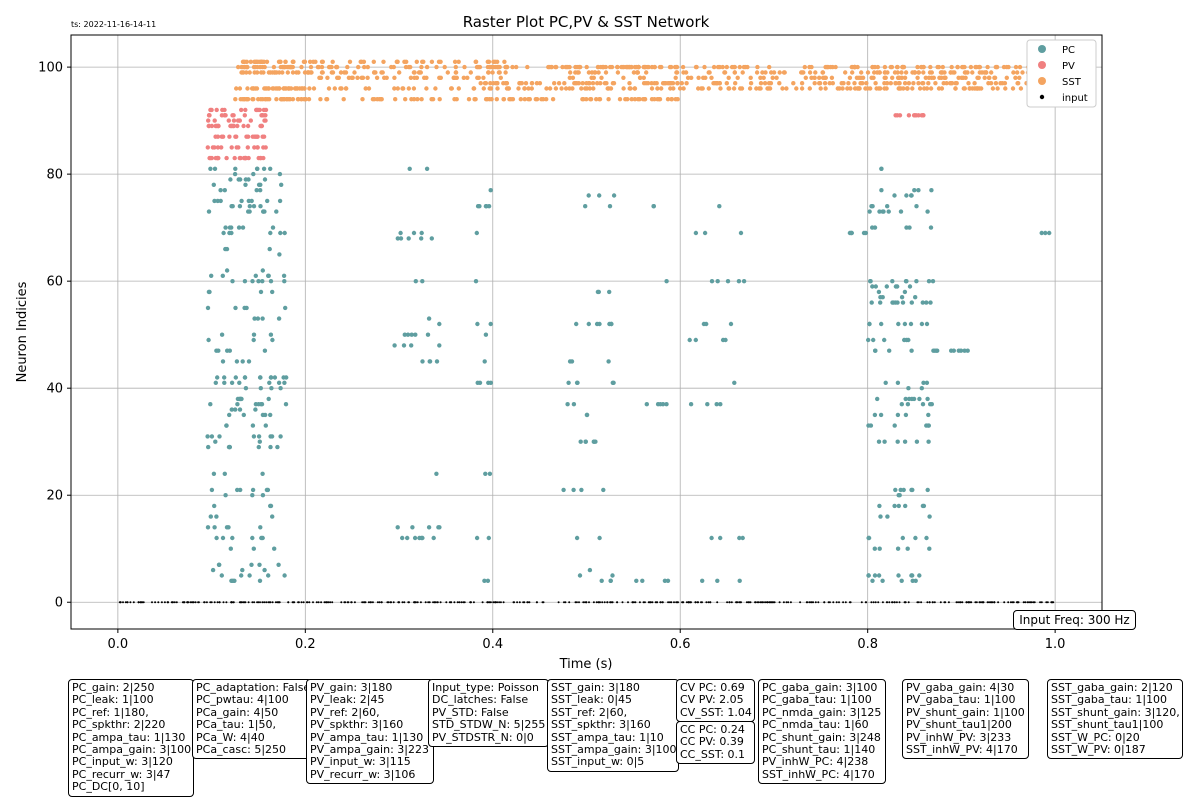  I want to click on param-line: PC_shunt_gain: 3|248, so click(821, 737).